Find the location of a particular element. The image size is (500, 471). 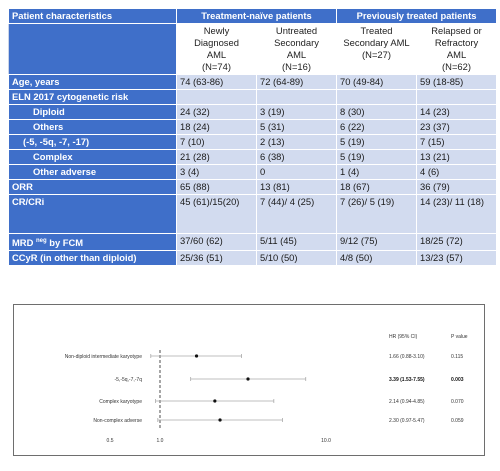

group-header-naive: Treatment-naïve patients is located at coordinates (256, 16).